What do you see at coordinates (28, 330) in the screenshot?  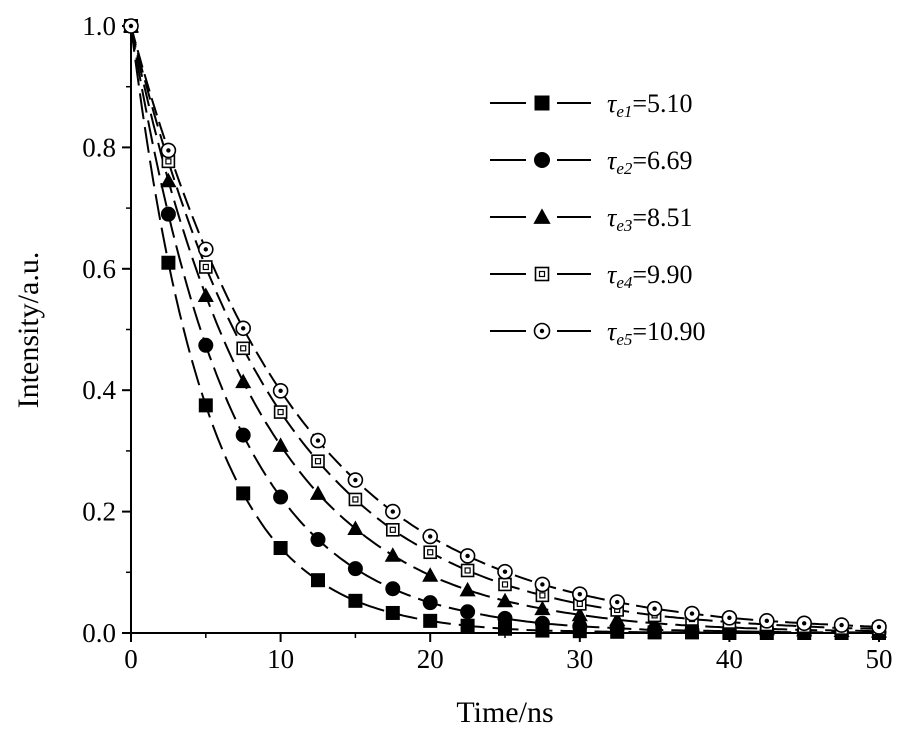 I see `y-axis-label: Intensity/a.u.` at bounding box center [28, 330].